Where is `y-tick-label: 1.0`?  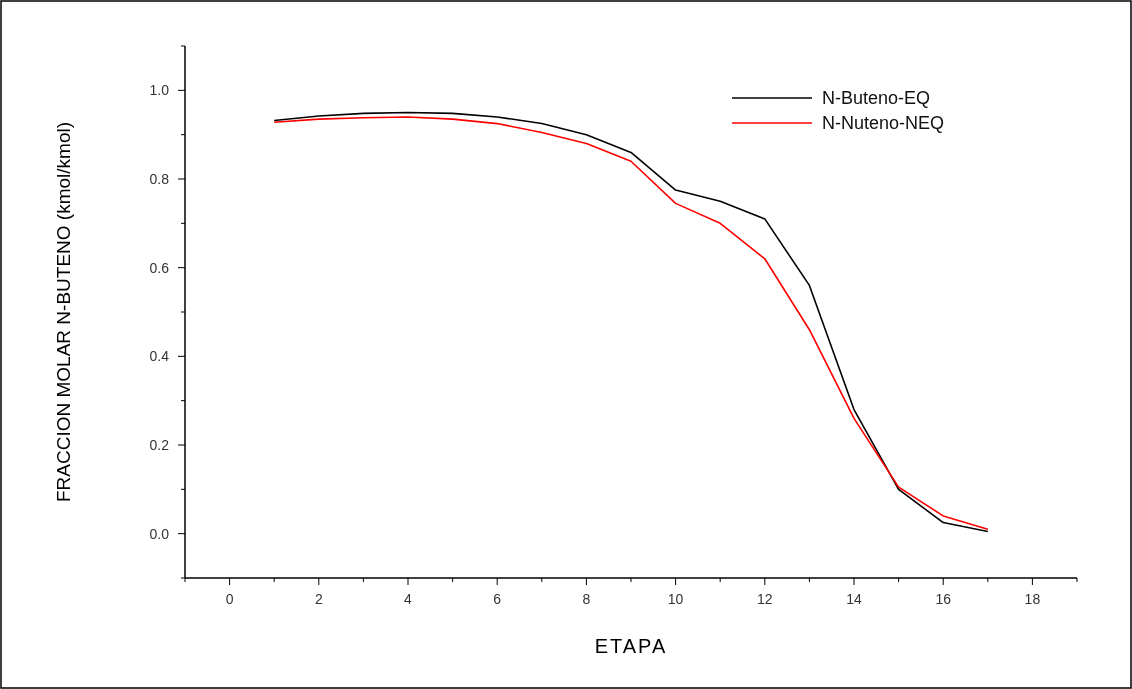
y-tick-label: 1.0 is located at coordinates (159, 90).